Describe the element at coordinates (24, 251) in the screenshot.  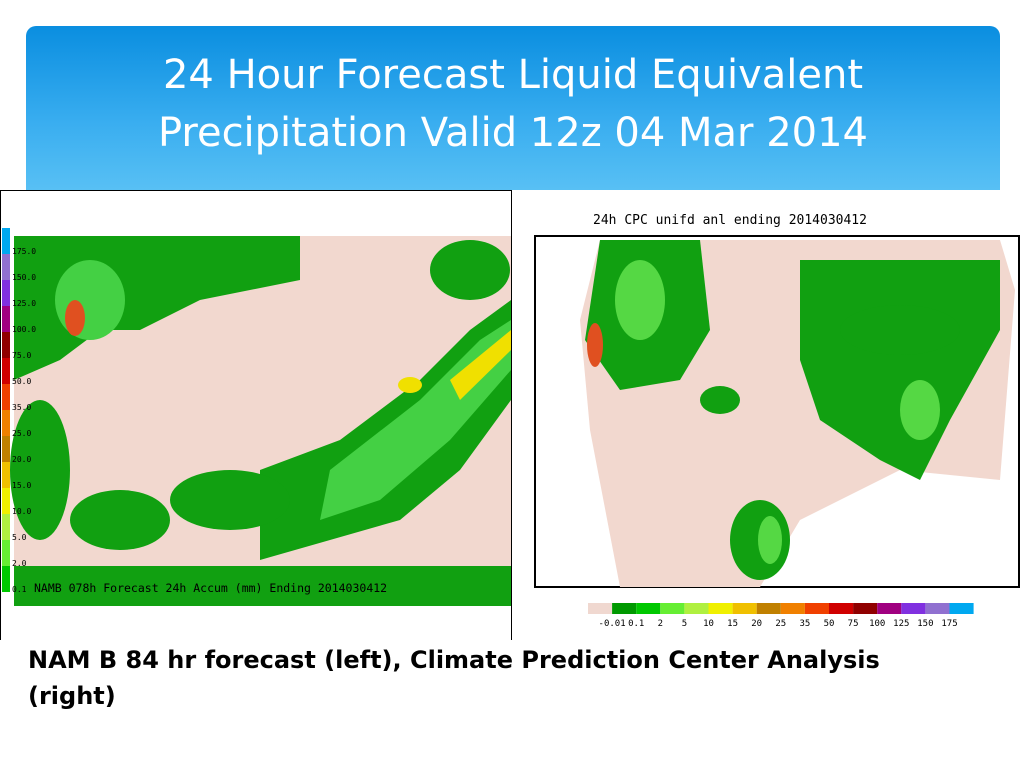
I see `colorbar-label: 175.0` at that location.